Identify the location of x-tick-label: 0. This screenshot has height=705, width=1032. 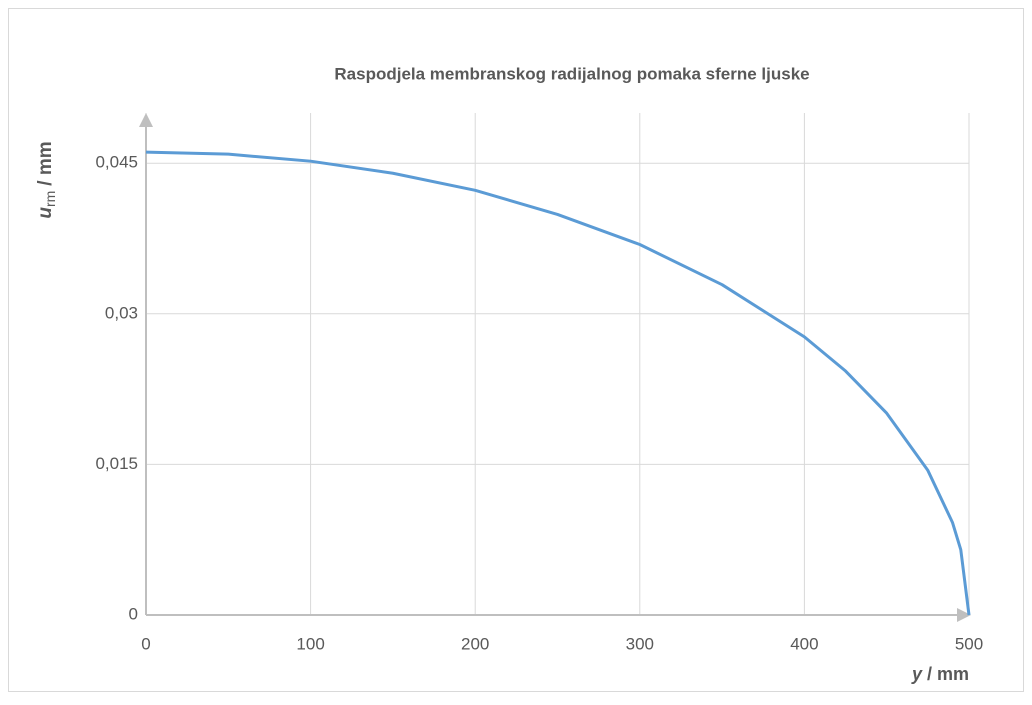
(145, 643).